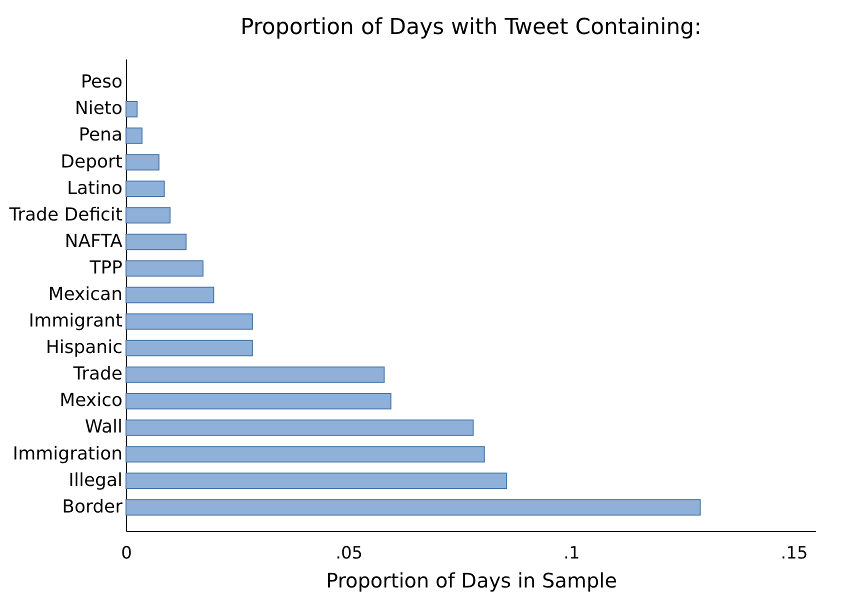 The image size is (856, 615). Describe the element at coordinates (91, 161) in the screenshot. I see `y-tick-label: Deport` at that location.